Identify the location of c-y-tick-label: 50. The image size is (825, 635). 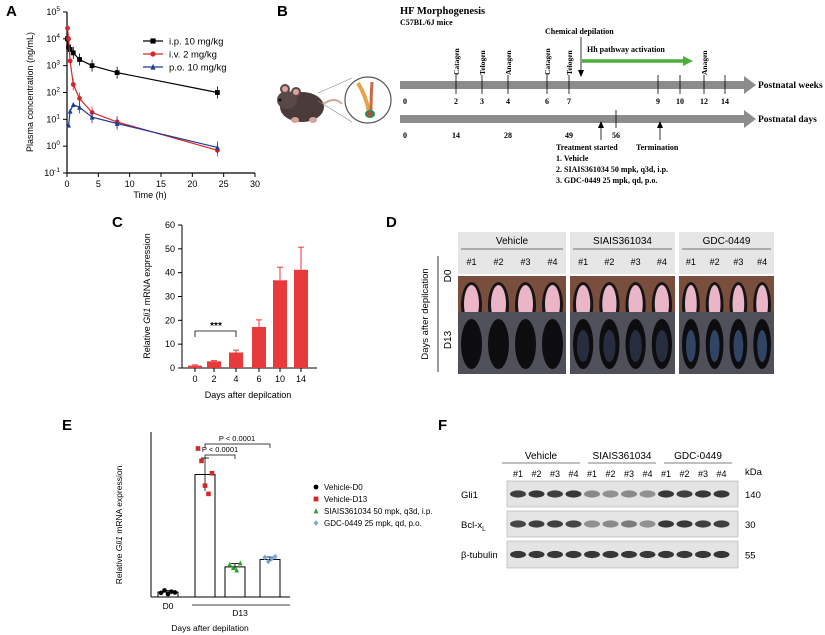
(170, 249).